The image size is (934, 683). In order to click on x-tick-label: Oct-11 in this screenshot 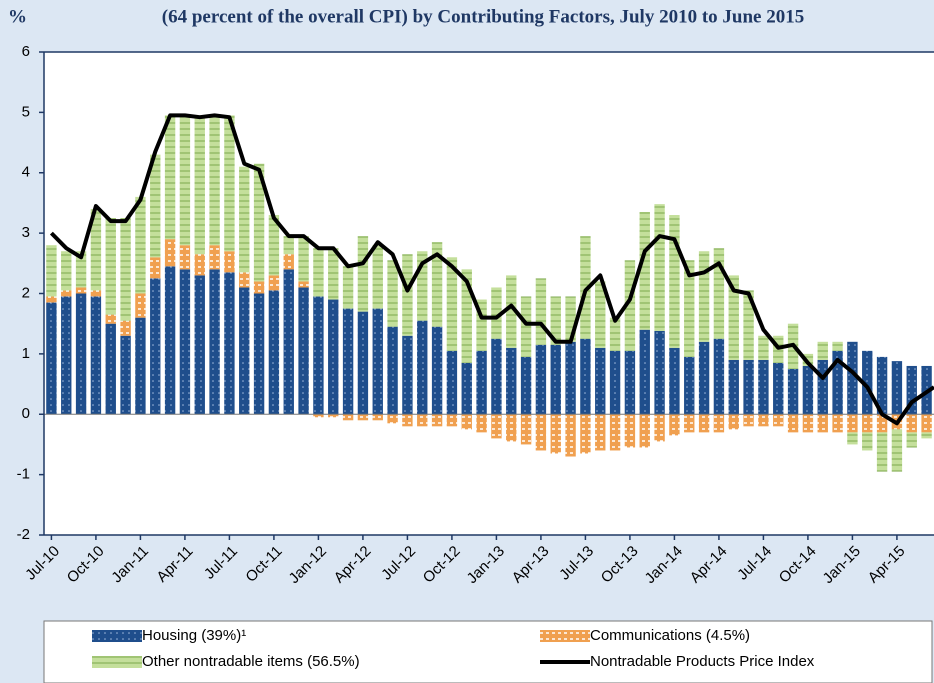, I will do `click(263, 564)`.